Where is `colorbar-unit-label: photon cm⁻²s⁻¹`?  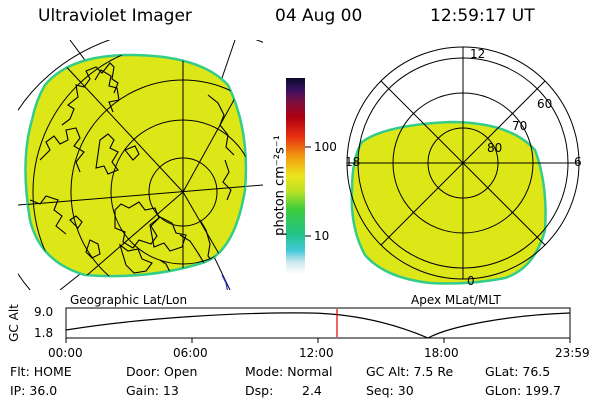
colorbar-unit-label: photon cm⁻²s⁻¹ is located at coordinates (280, 185).